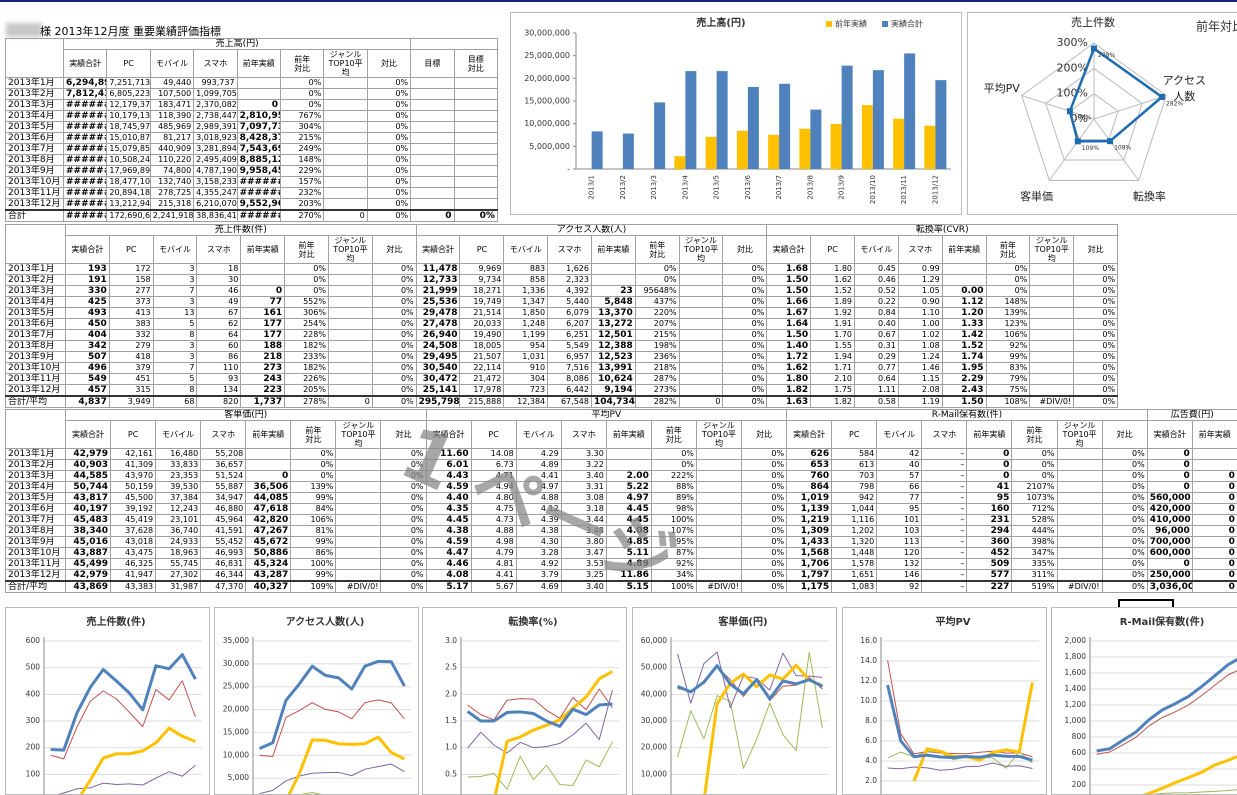  I want to click on data-cell: 4.89, so click(538, 465).